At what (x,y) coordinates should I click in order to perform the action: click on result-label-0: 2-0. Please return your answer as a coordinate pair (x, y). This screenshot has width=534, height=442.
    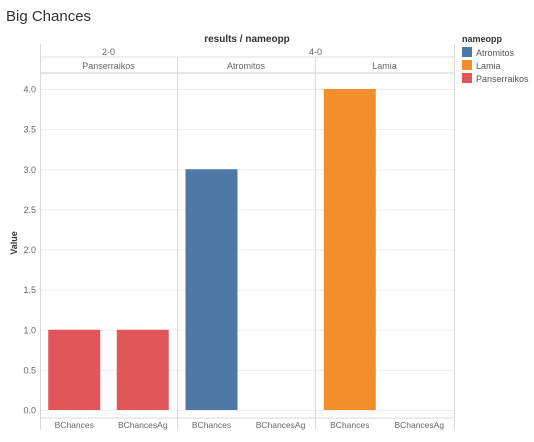
    Looking at the image, I should click on (108, 52).